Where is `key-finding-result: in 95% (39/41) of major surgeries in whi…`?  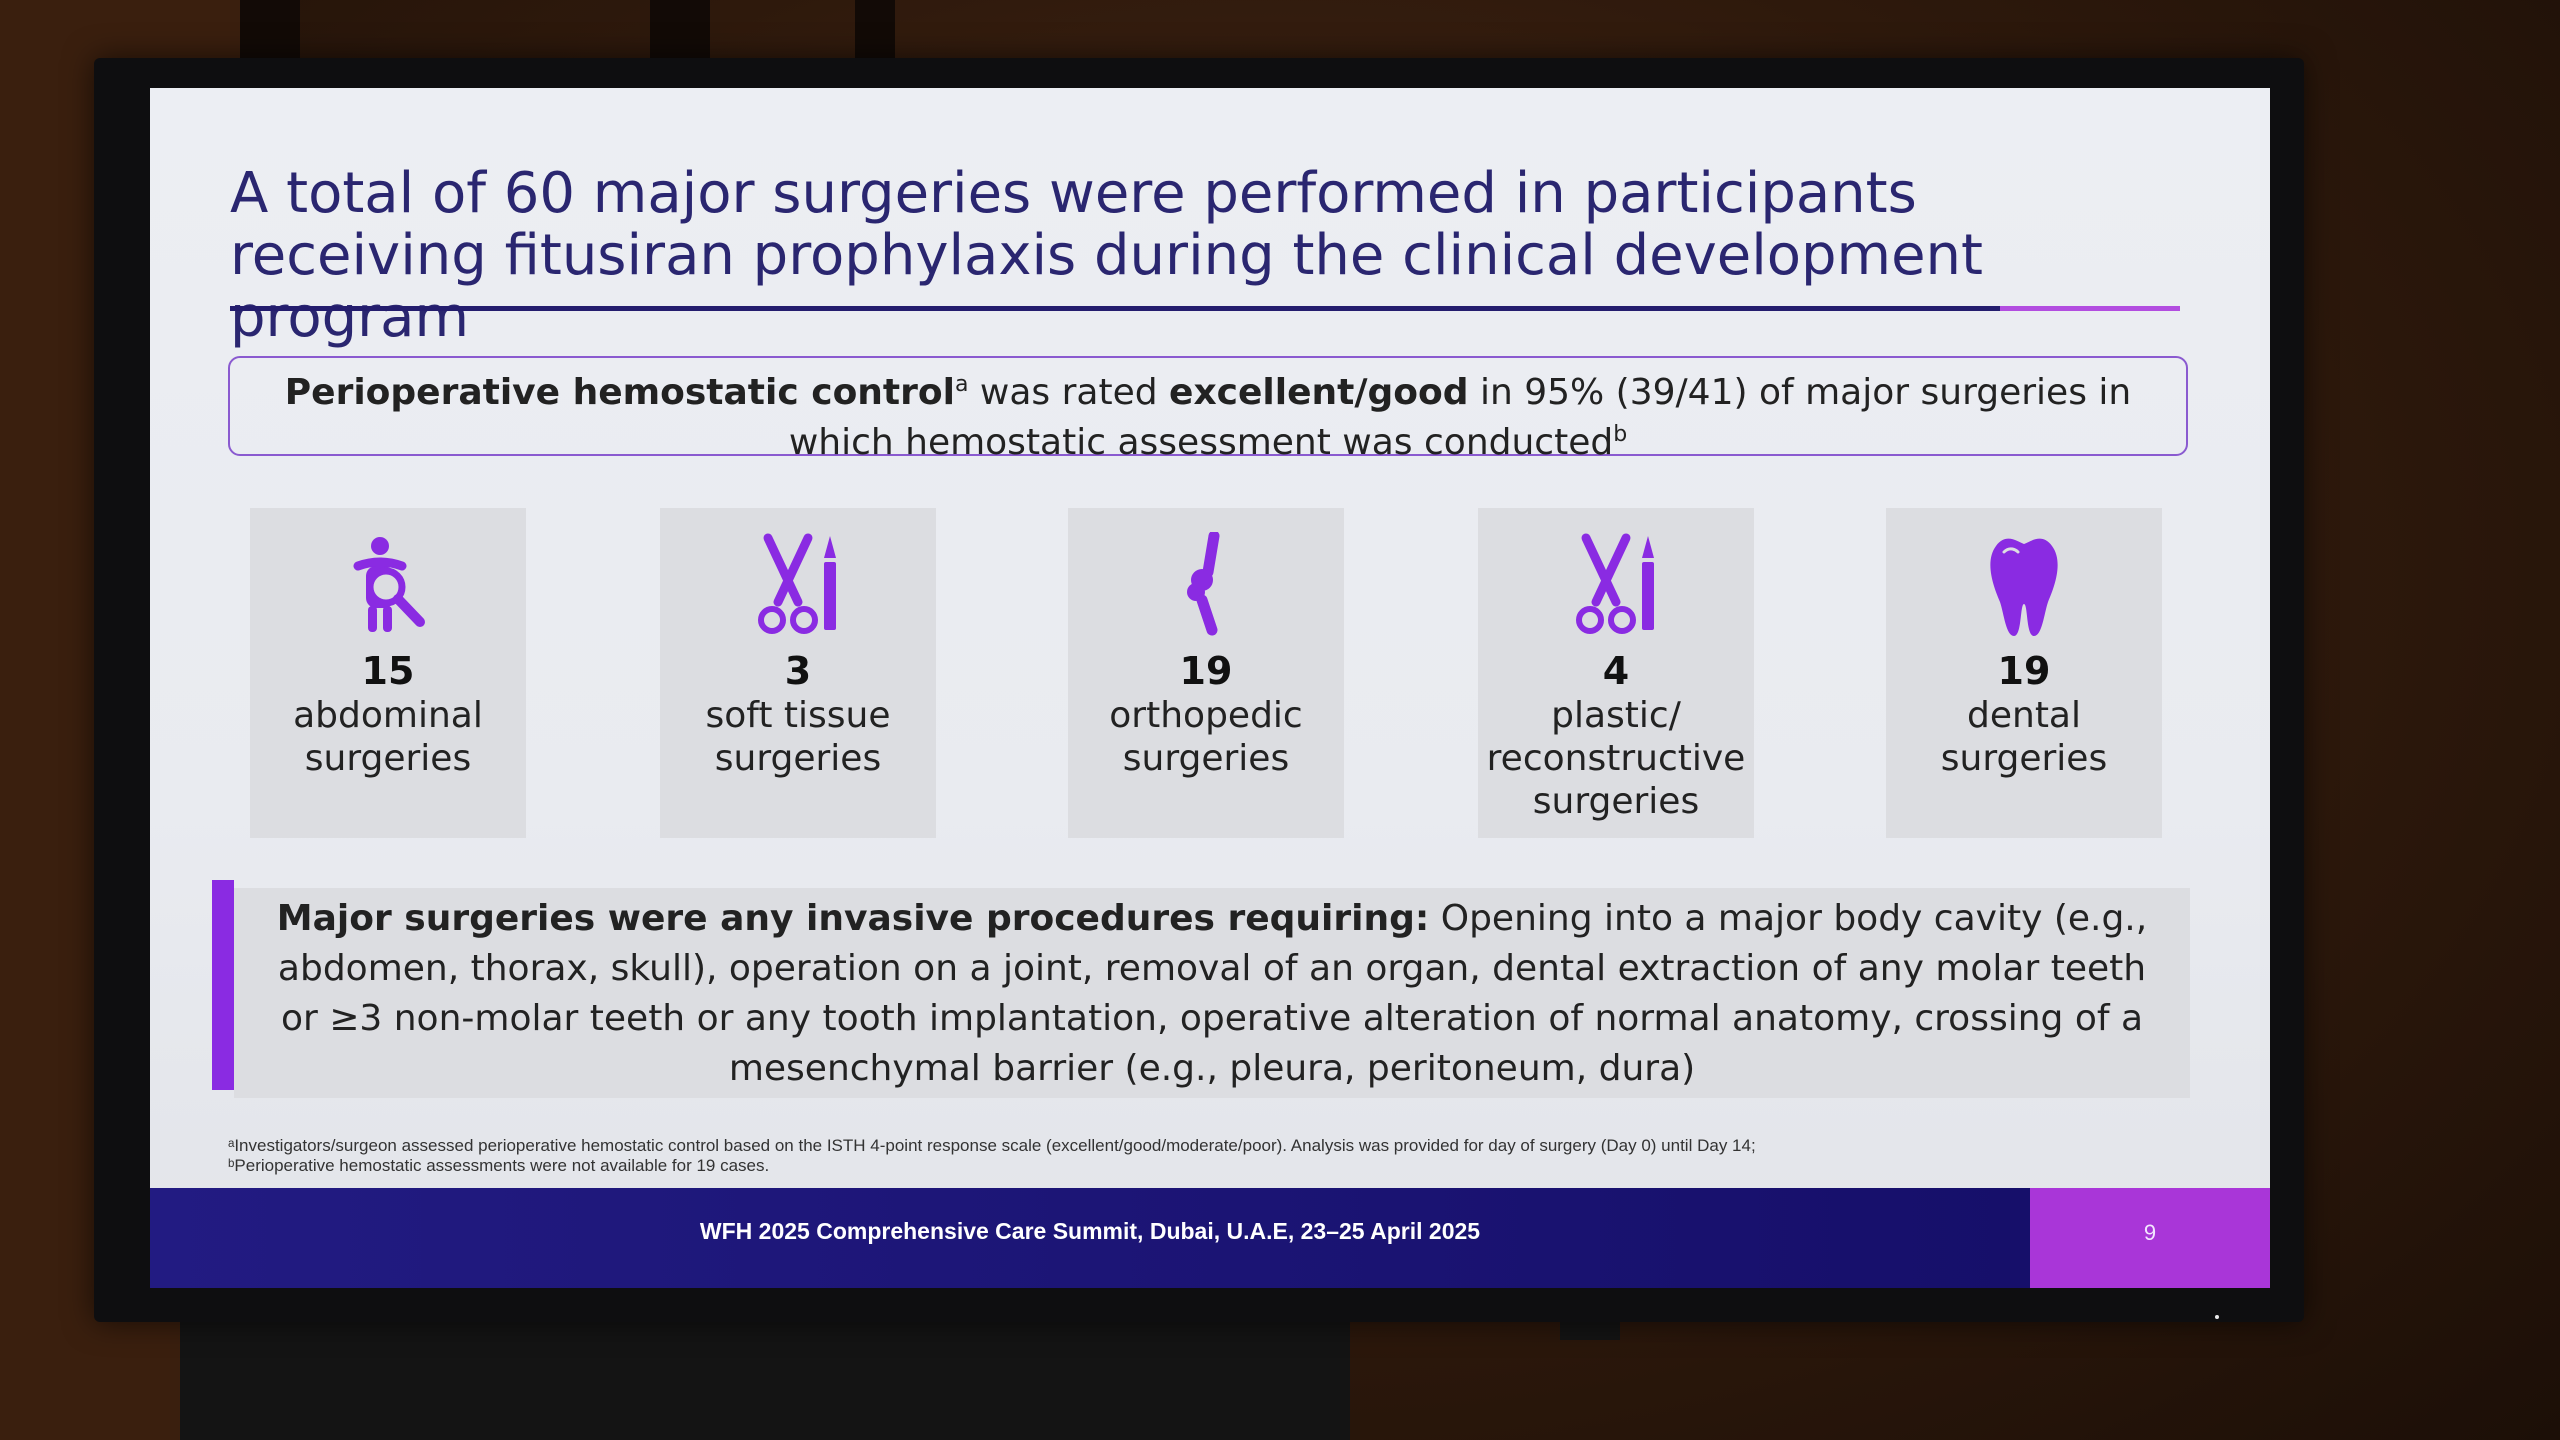 key-finding-result: in 95% (39/41) of major surgeries in whi… is located at coordinates (1460, 417).